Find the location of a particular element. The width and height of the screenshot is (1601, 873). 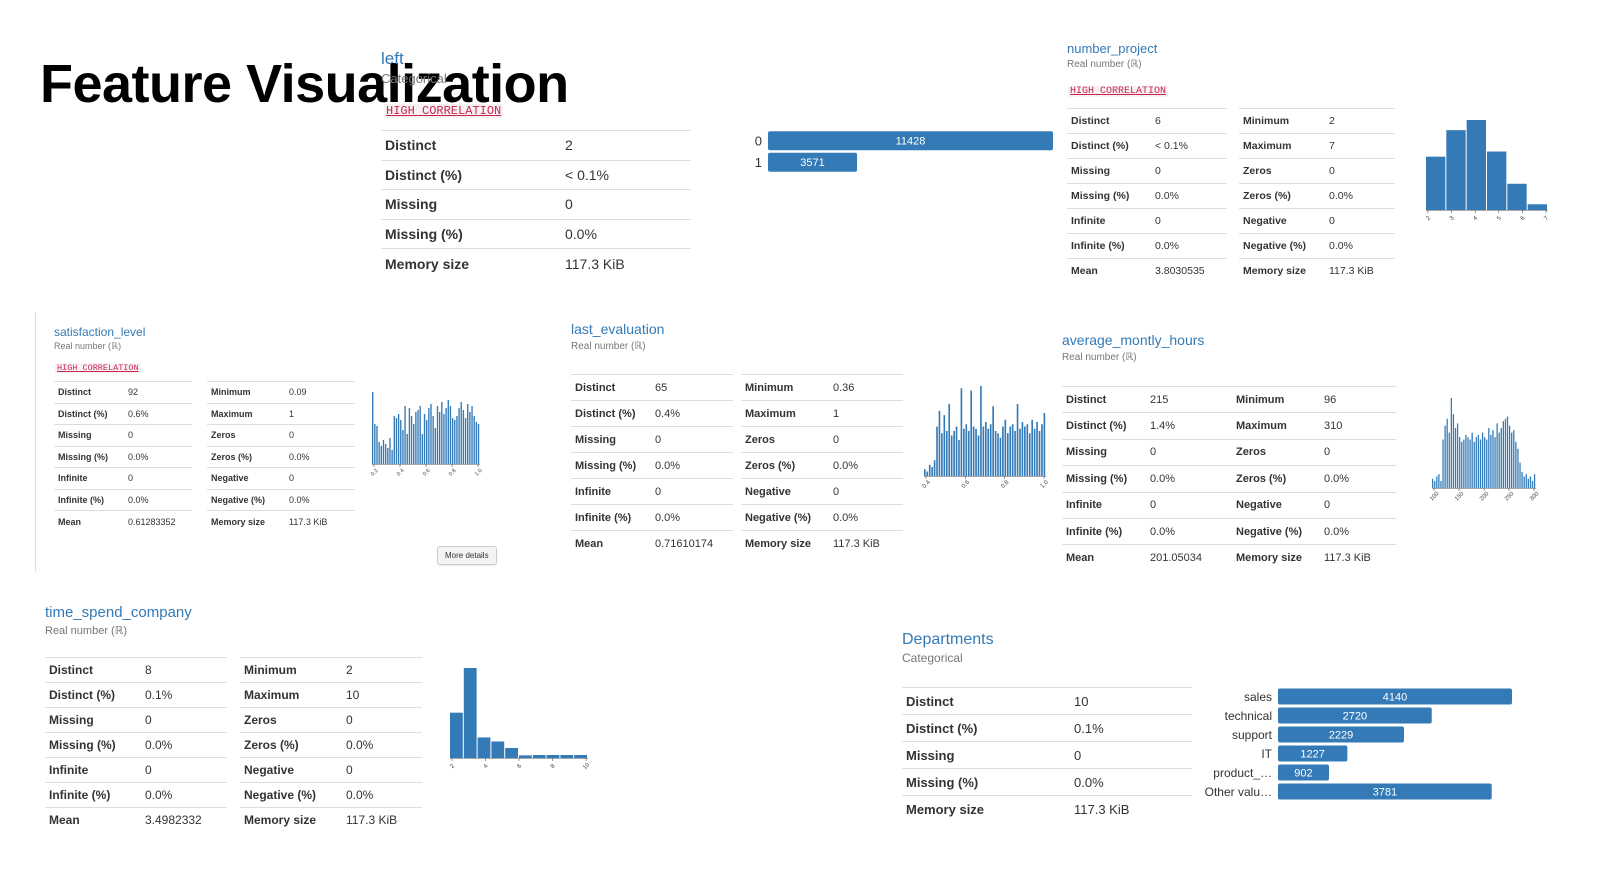

stats-row: Distinct (%) 0.1% is located at coordinates (136, 695).